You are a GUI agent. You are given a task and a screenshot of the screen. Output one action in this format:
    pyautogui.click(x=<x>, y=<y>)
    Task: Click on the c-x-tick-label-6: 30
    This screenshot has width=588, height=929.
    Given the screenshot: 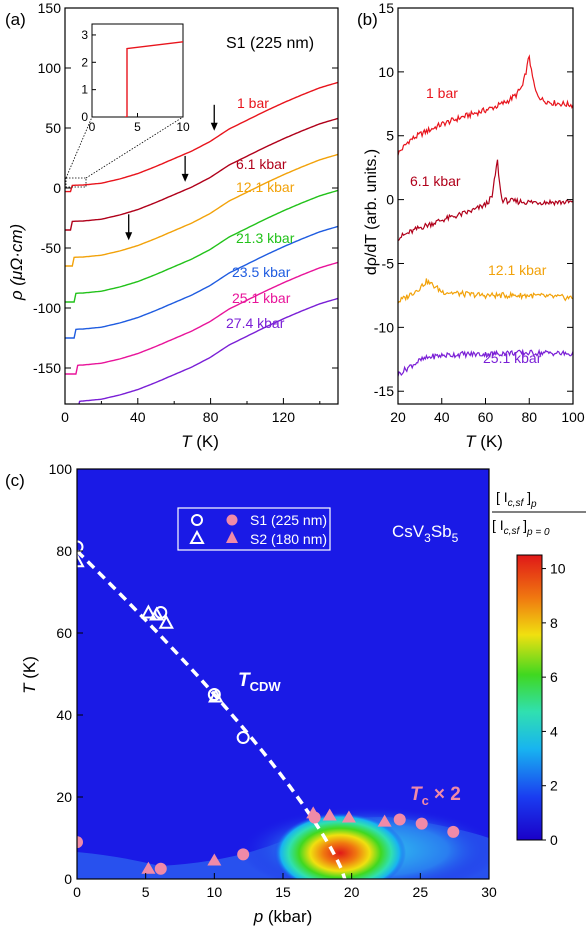 What is the action you would take?
    pyautogui.click(x=489, y=892)
    